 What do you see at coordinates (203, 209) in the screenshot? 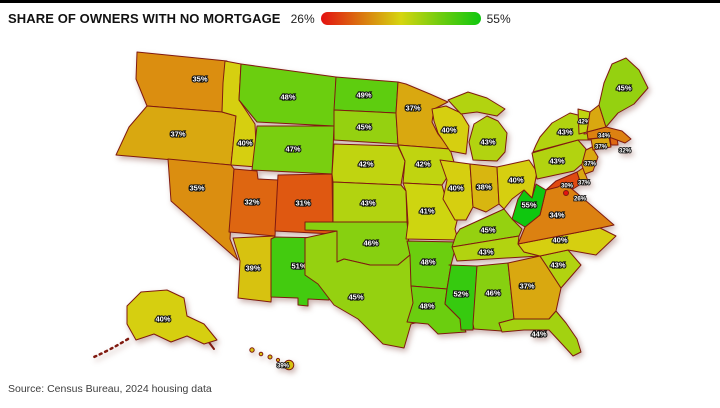
I see `state-NV` at bounding box center [203, 209].